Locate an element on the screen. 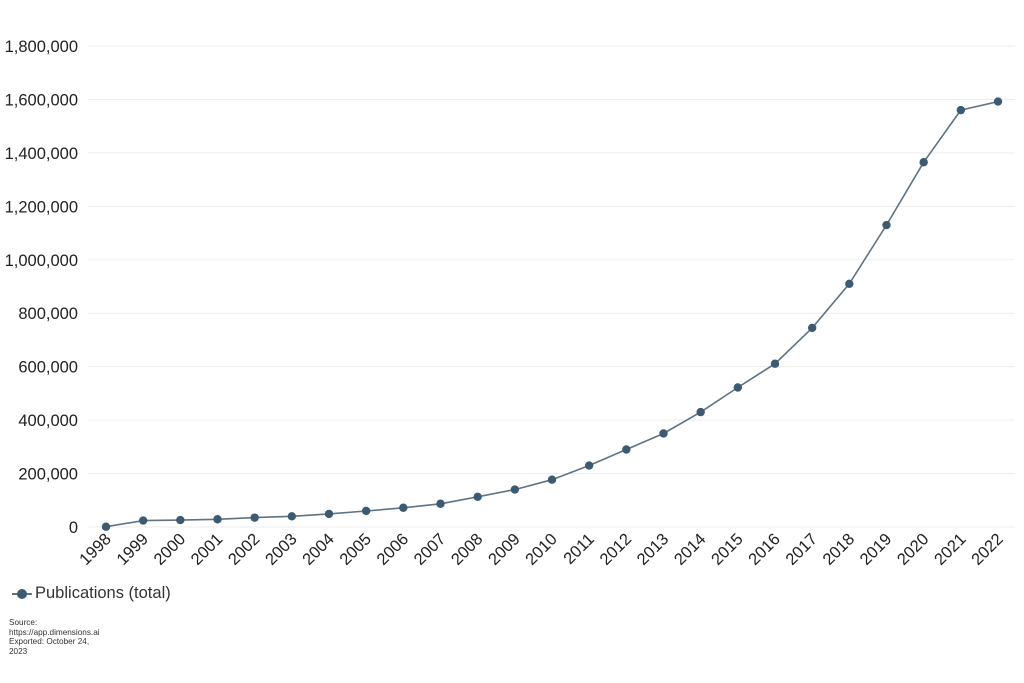 This screenshot has height=683, width=1024. y-tick-label: 1,400,000 is located at coordinates (41, 154).